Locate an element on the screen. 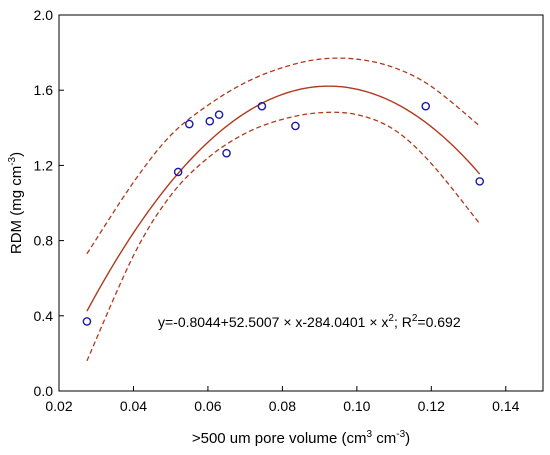  y-axis-title: RDM (mg cm-3) is located at coordinates (16, 203).